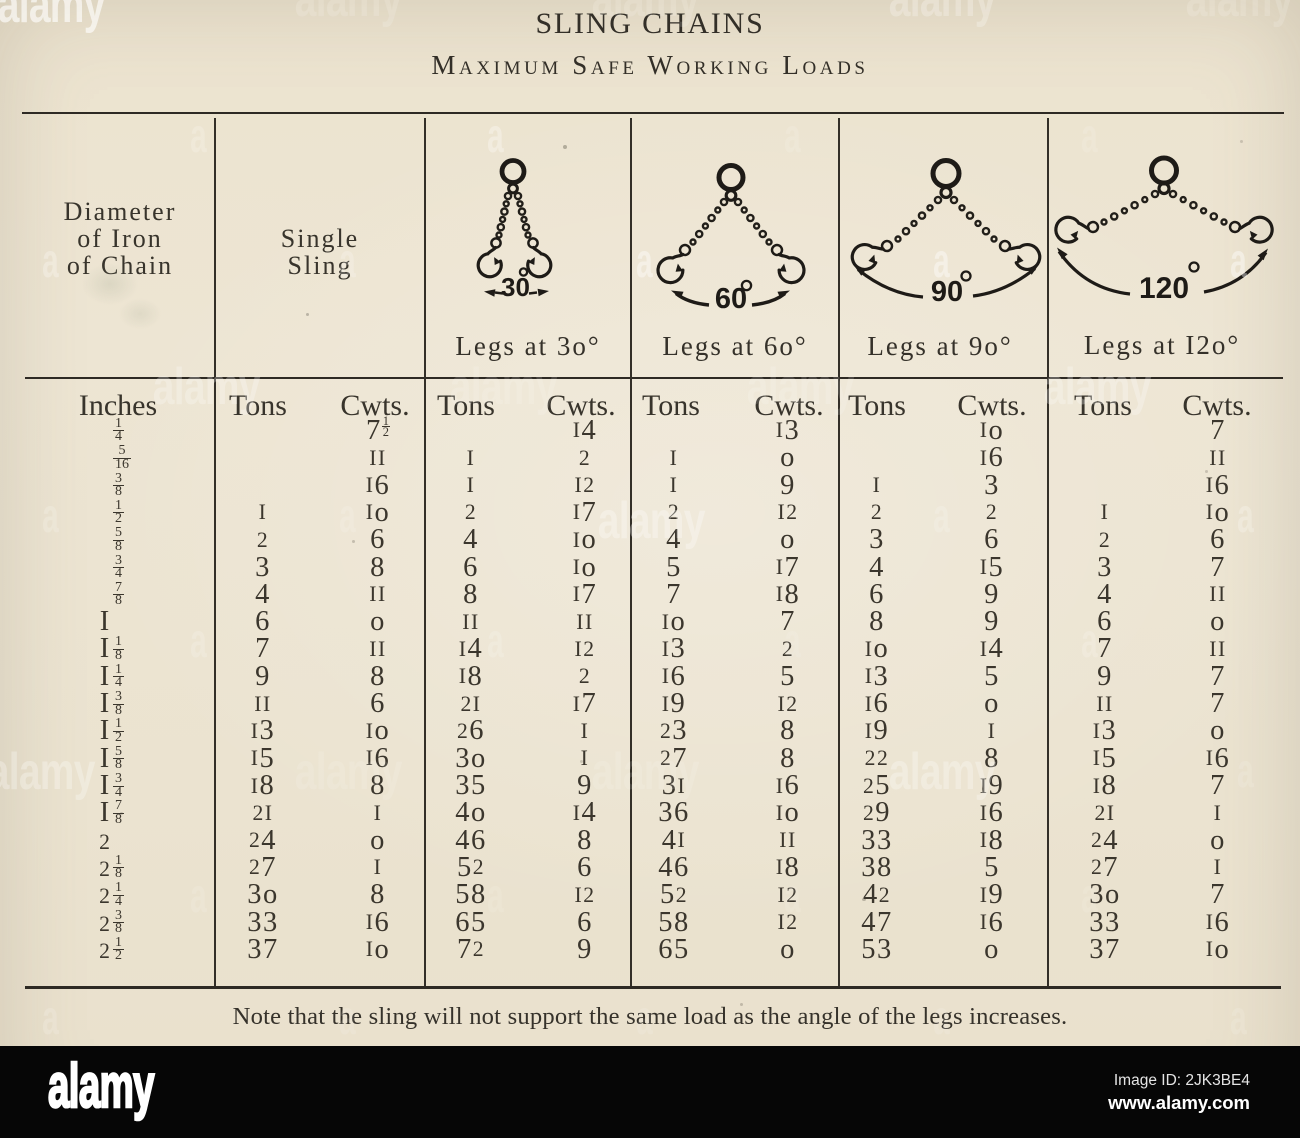  Describe the element at coordinates (947, 292) in the screenshot. I see `svg-text: 90` at that location.